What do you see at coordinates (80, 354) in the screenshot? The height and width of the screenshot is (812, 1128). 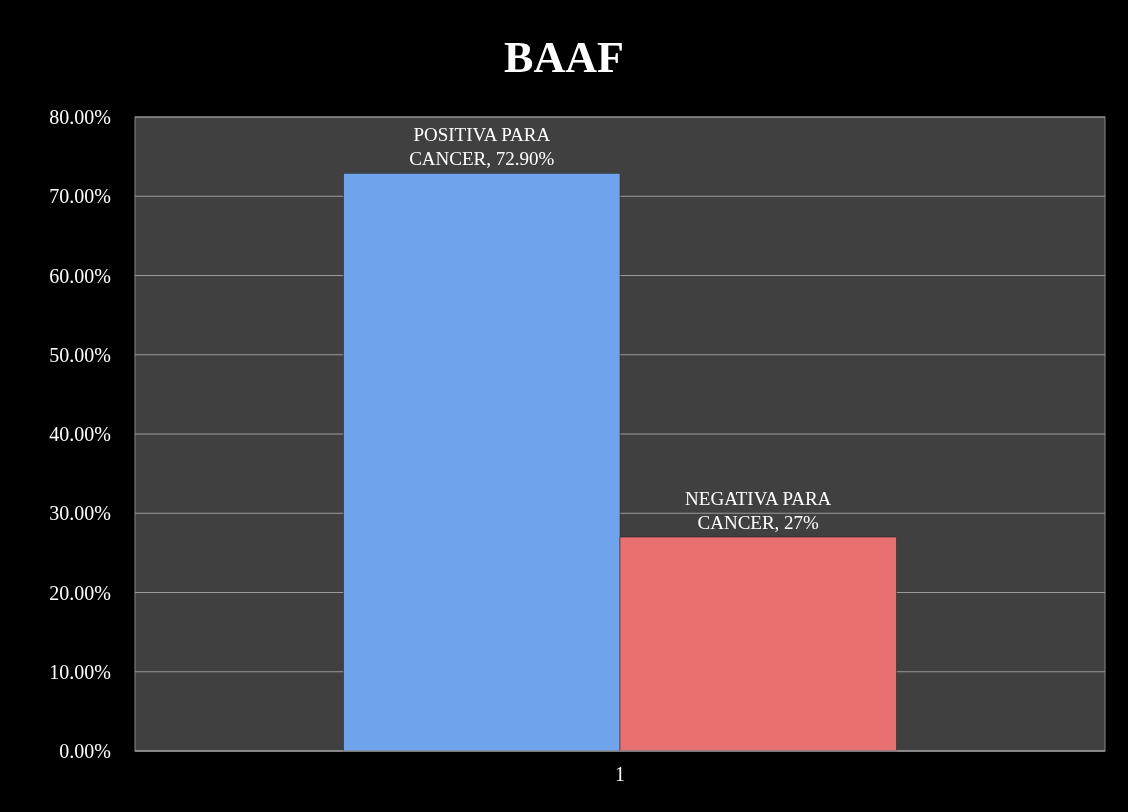 I see `y-tick-label: 50.00%` at bounding box center [80, 354].